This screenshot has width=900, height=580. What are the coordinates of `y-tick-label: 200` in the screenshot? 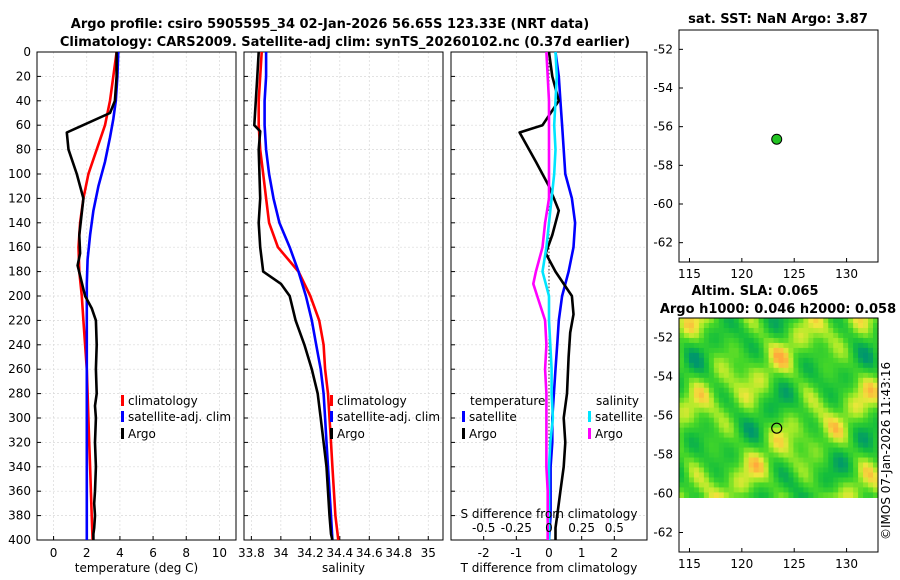 It's located at (19, 296).